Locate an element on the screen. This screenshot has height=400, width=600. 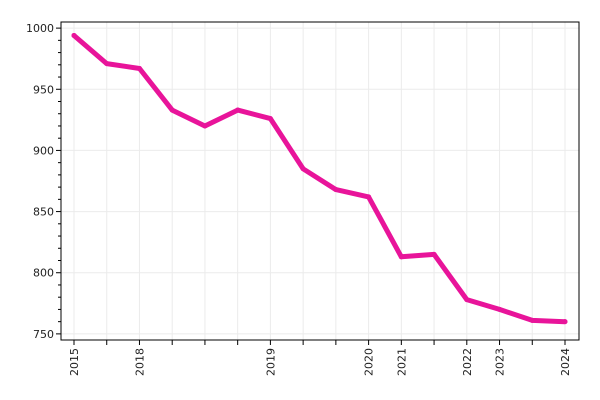
y-tick-label: 750 is located at coordinates (43, 334).